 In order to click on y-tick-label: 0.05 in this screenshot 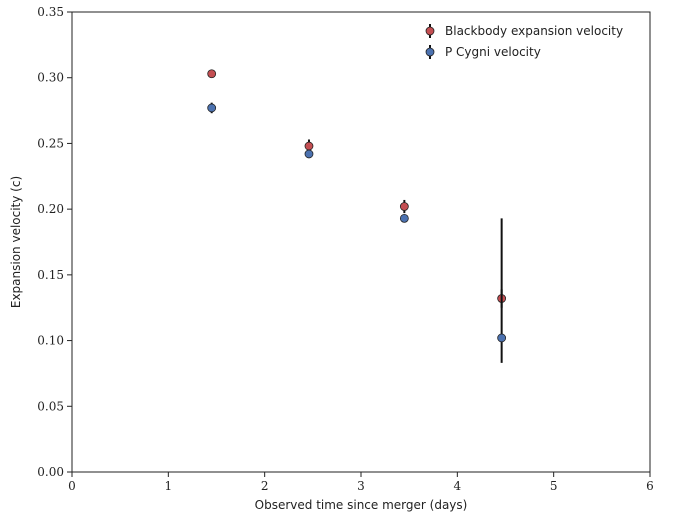, I will do `click(50, 406)`.